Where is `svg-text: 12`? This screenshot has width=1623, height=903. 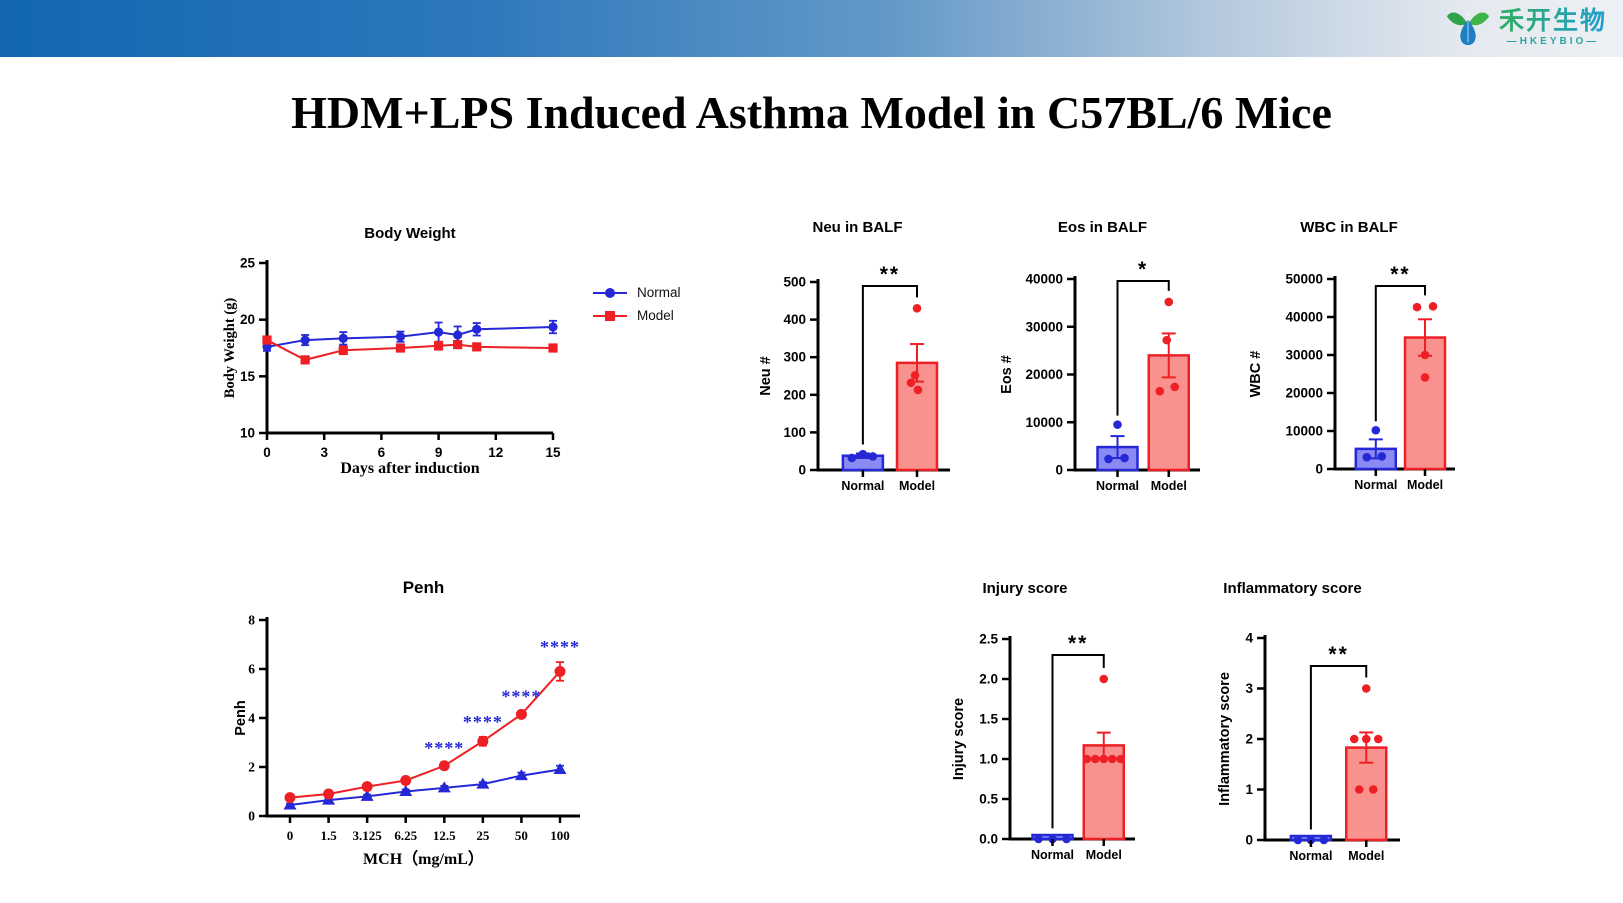 svg-text: 12 is located at coordinates (495, 452).